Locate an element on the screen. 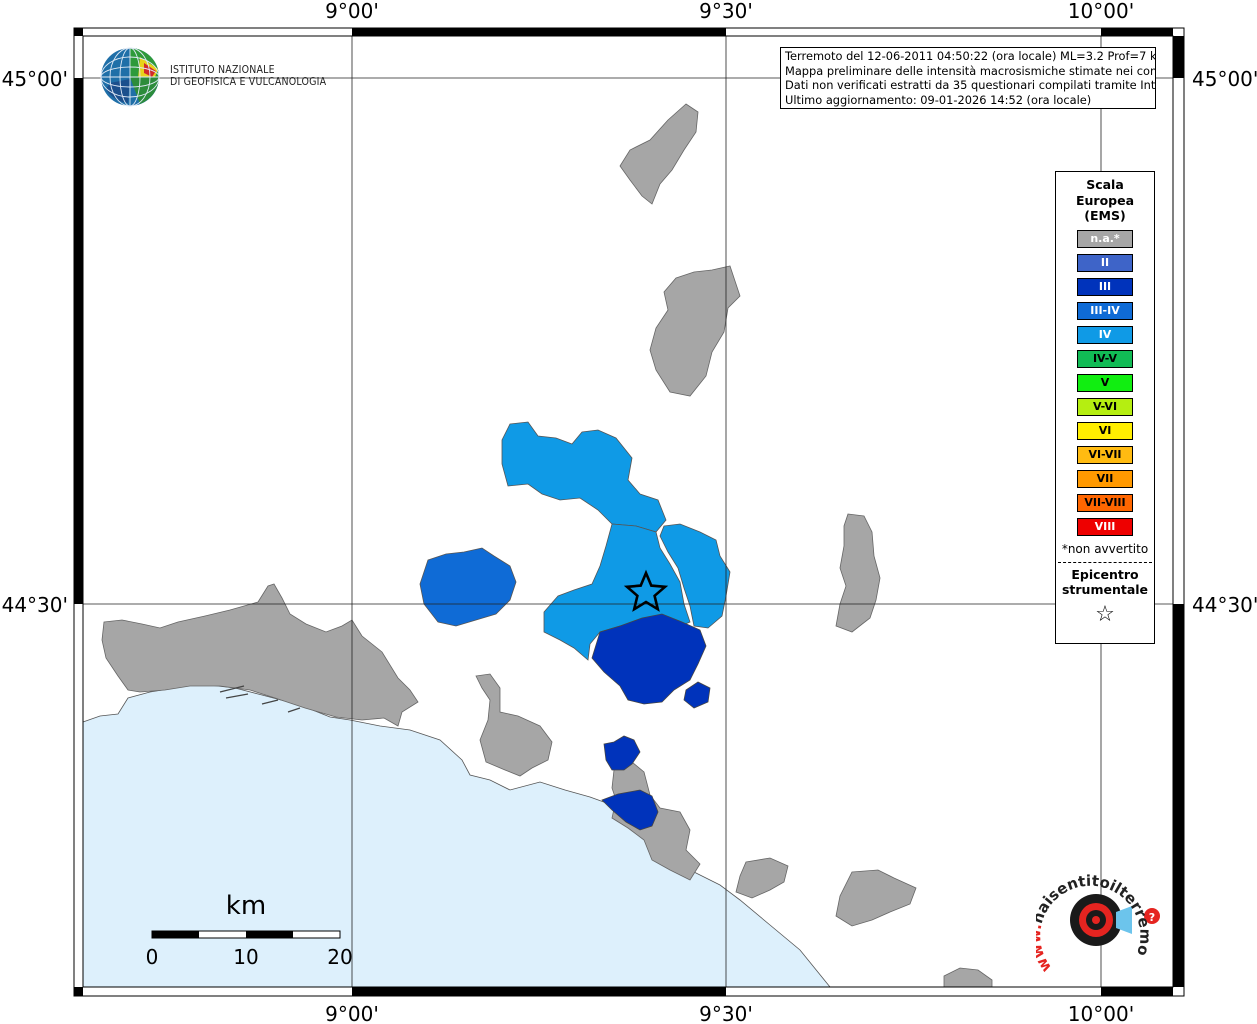 This screenshot has width=1257, height=1024. legend-title-line-2: Europea is located at coordinates (1105, 200).